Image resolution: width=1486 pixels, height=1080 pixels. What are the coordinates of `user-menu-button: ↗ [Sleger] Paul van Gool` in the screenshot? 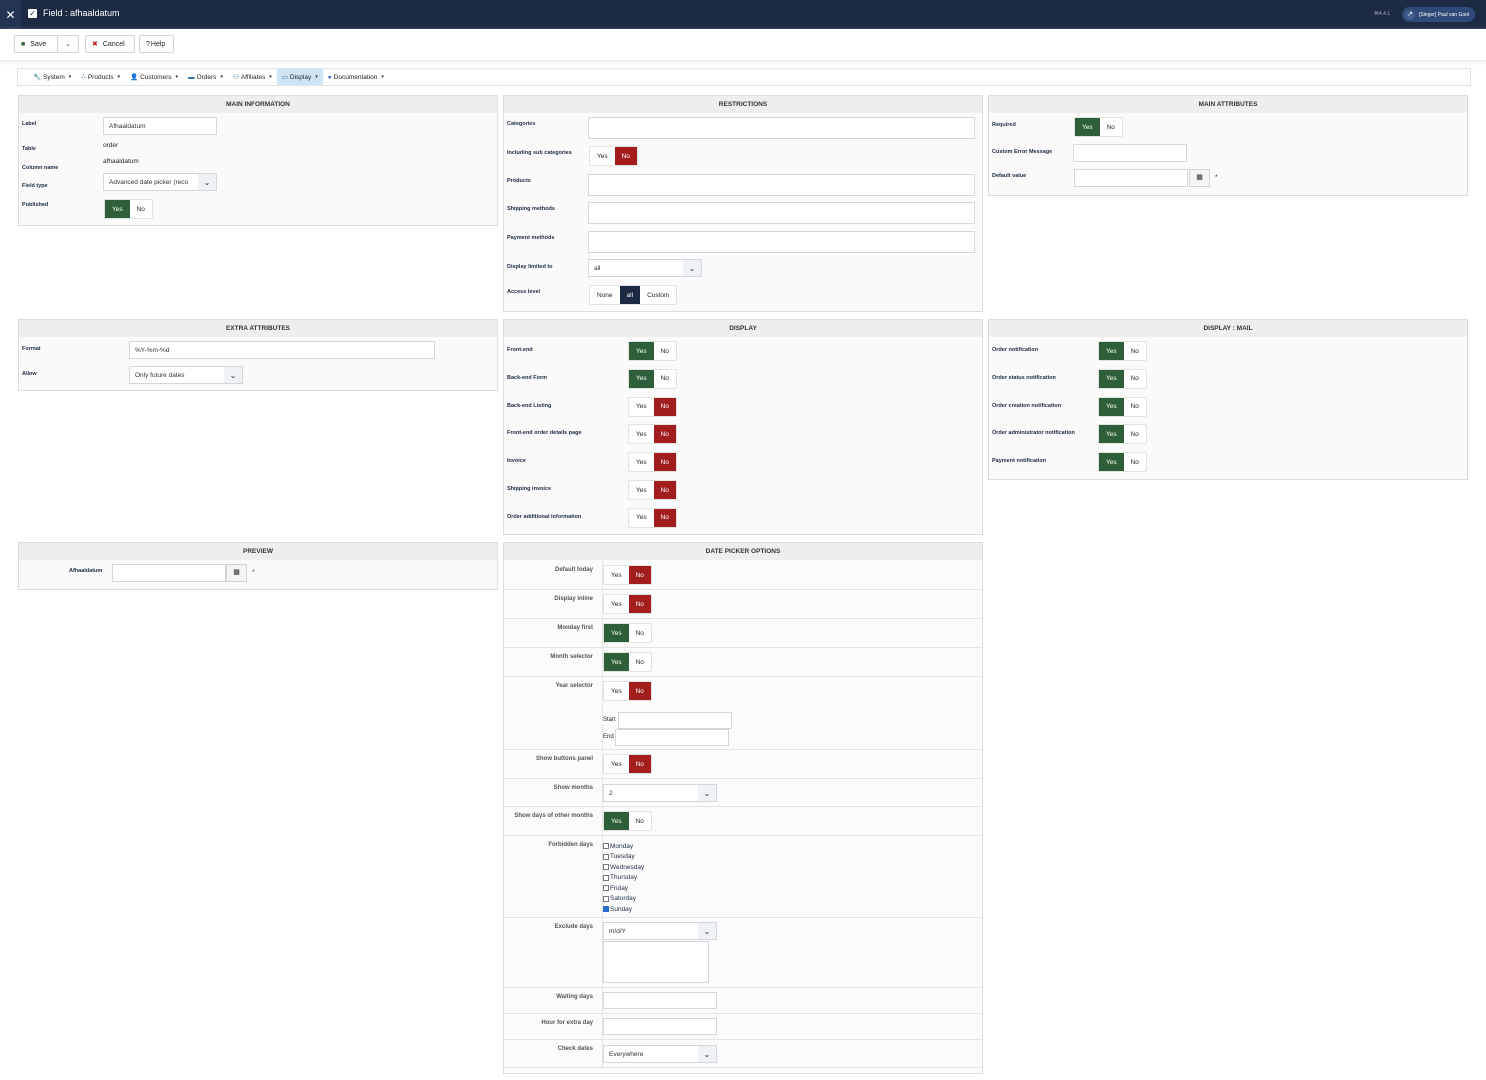 It's located at (1439, 14).